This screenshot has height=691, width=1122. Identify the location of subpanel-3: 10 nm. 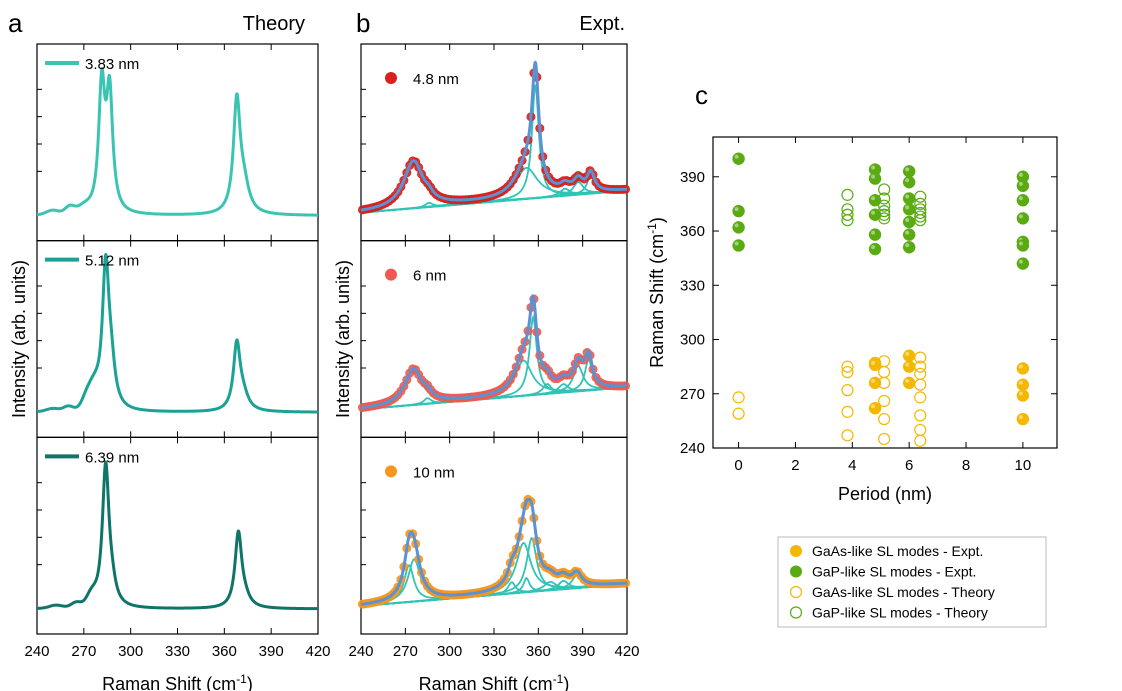
(494, 535).